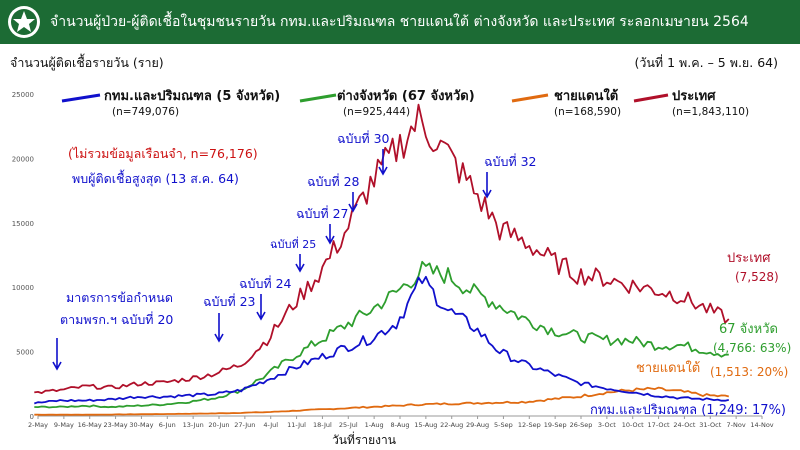 This screenshot has width=800, height=450. Describe the element at coordinates (710, 425) in the screenshot. I see `x-tick-label: 31-Oct` at that location.